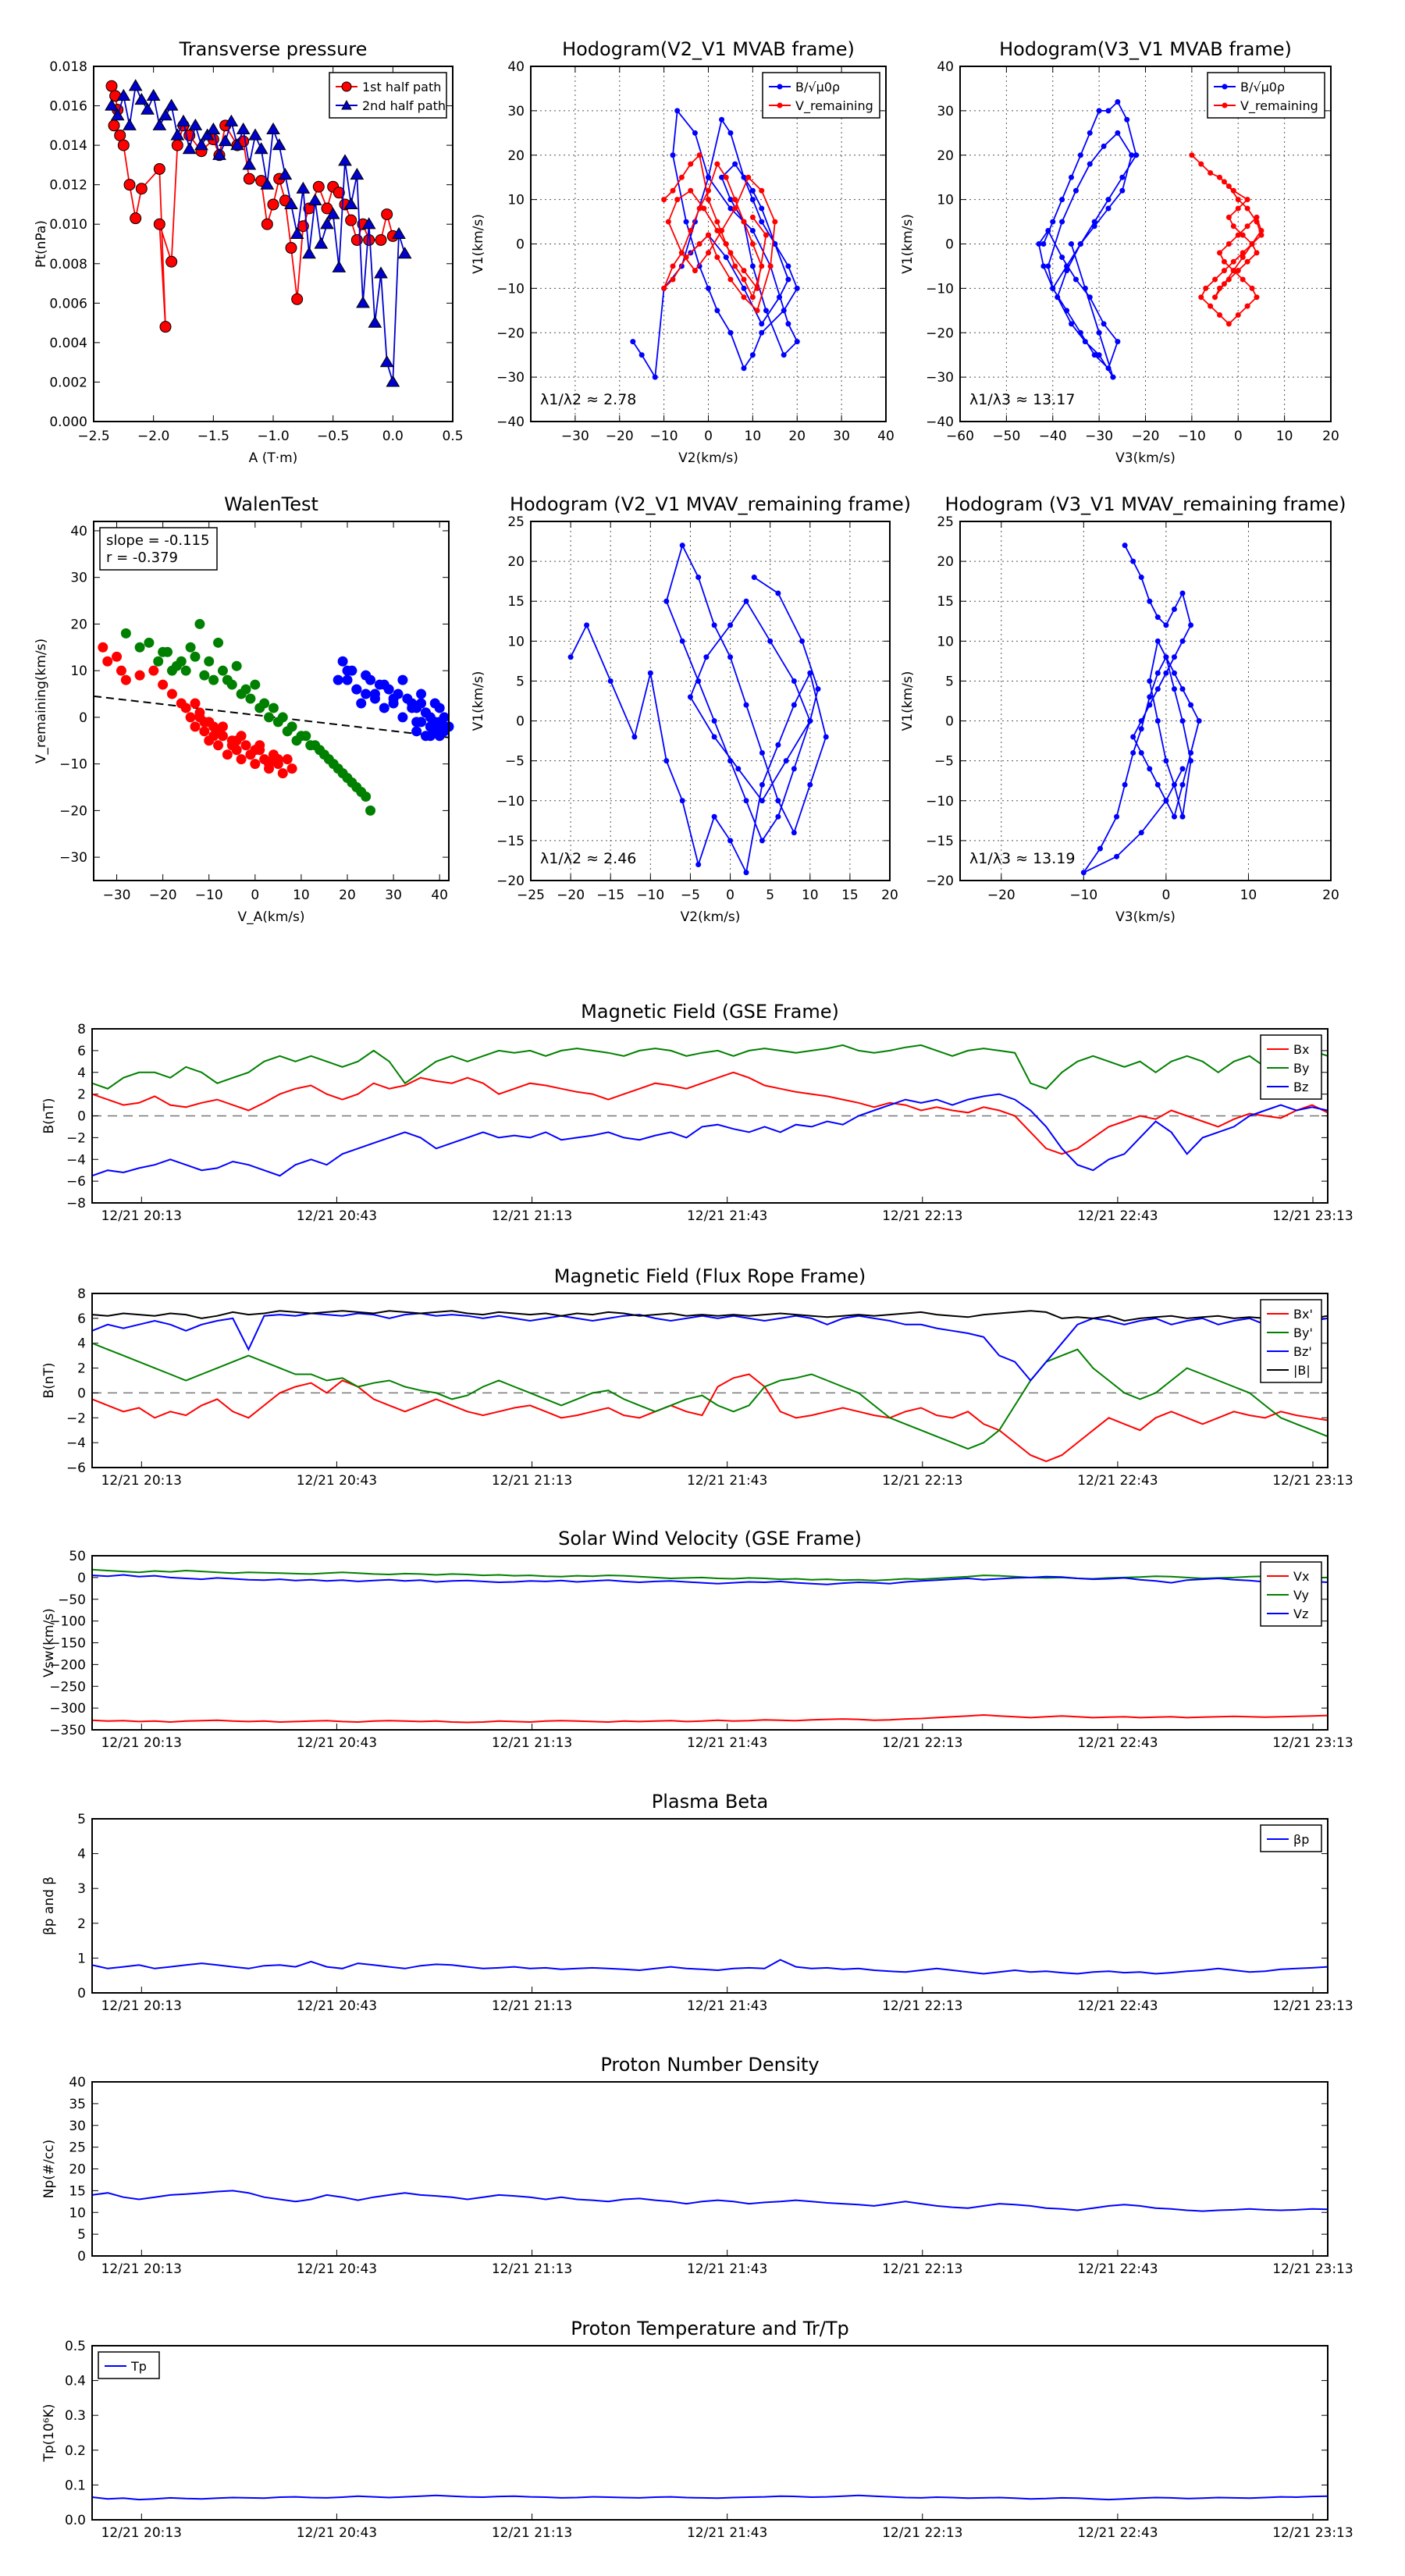  I want to click on y-tick-label: 5, so click(950, 681).